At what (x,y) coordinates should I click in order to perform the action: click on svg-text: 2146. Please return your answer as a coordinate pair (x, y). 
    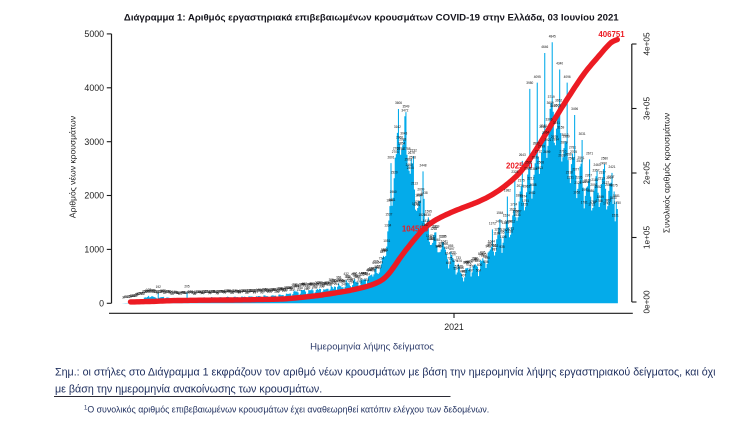
    Looking at the image, I should click on (586, 182).